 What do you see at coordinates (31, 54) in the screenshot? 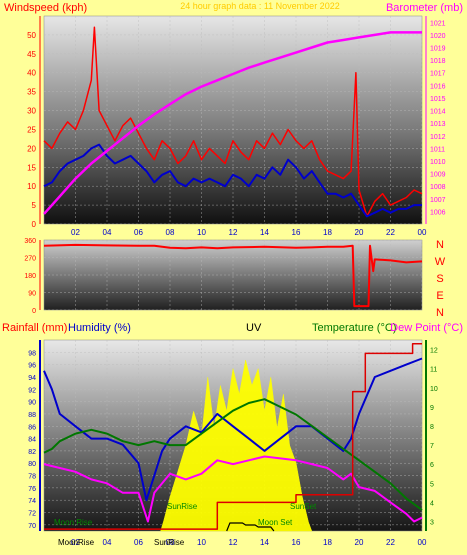
I see `windspeed-tick-label: 45` at bounding box center [31, 54].